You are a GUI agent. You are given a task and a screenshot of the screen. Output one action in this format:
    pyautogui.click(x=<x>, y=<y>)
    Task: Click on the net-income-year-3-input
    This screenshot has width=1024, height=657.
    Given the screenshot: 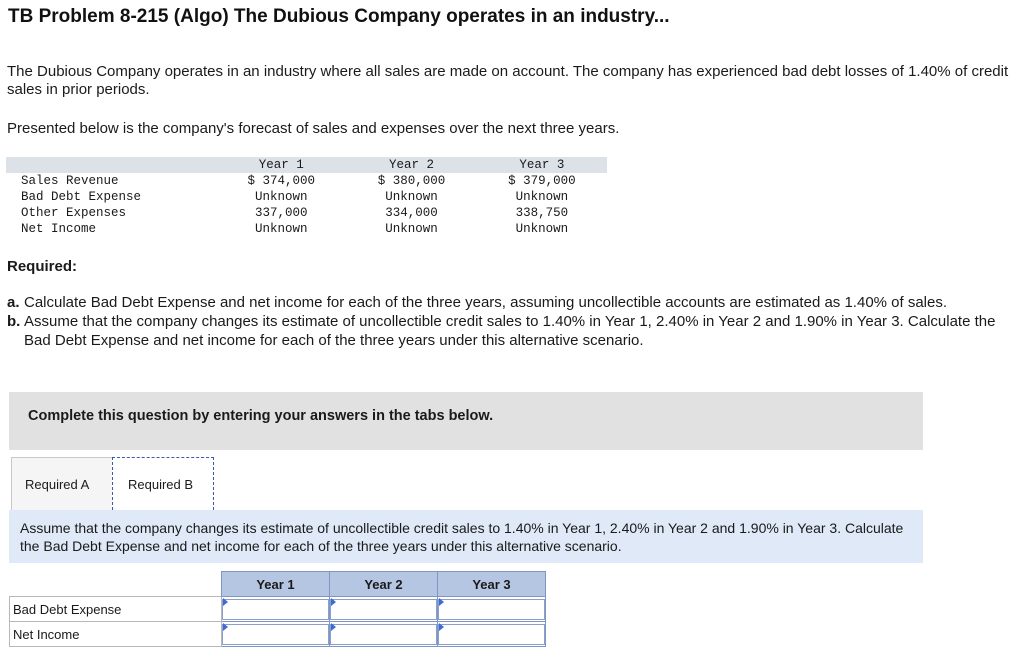 What is the action you would take?
    pyautogui.click(x=491, y=634)
    